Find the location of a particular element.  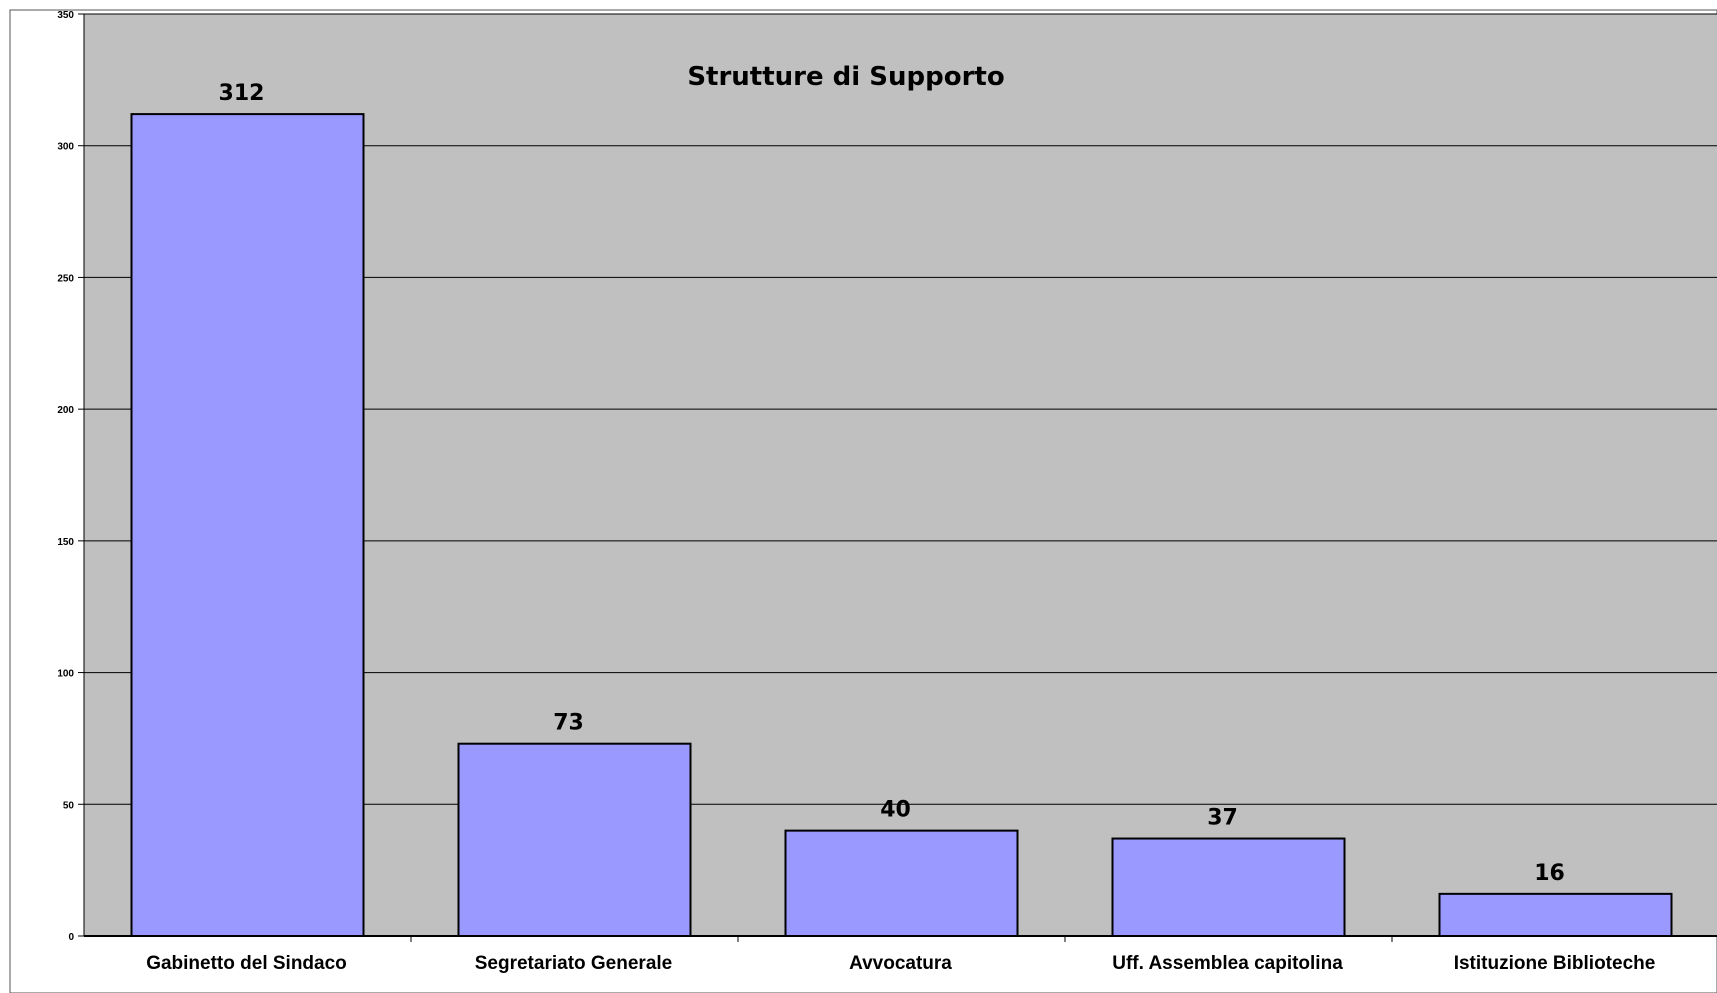

x-category-label: Istituzione Biblioteche is located at coordinates (1555, 963).